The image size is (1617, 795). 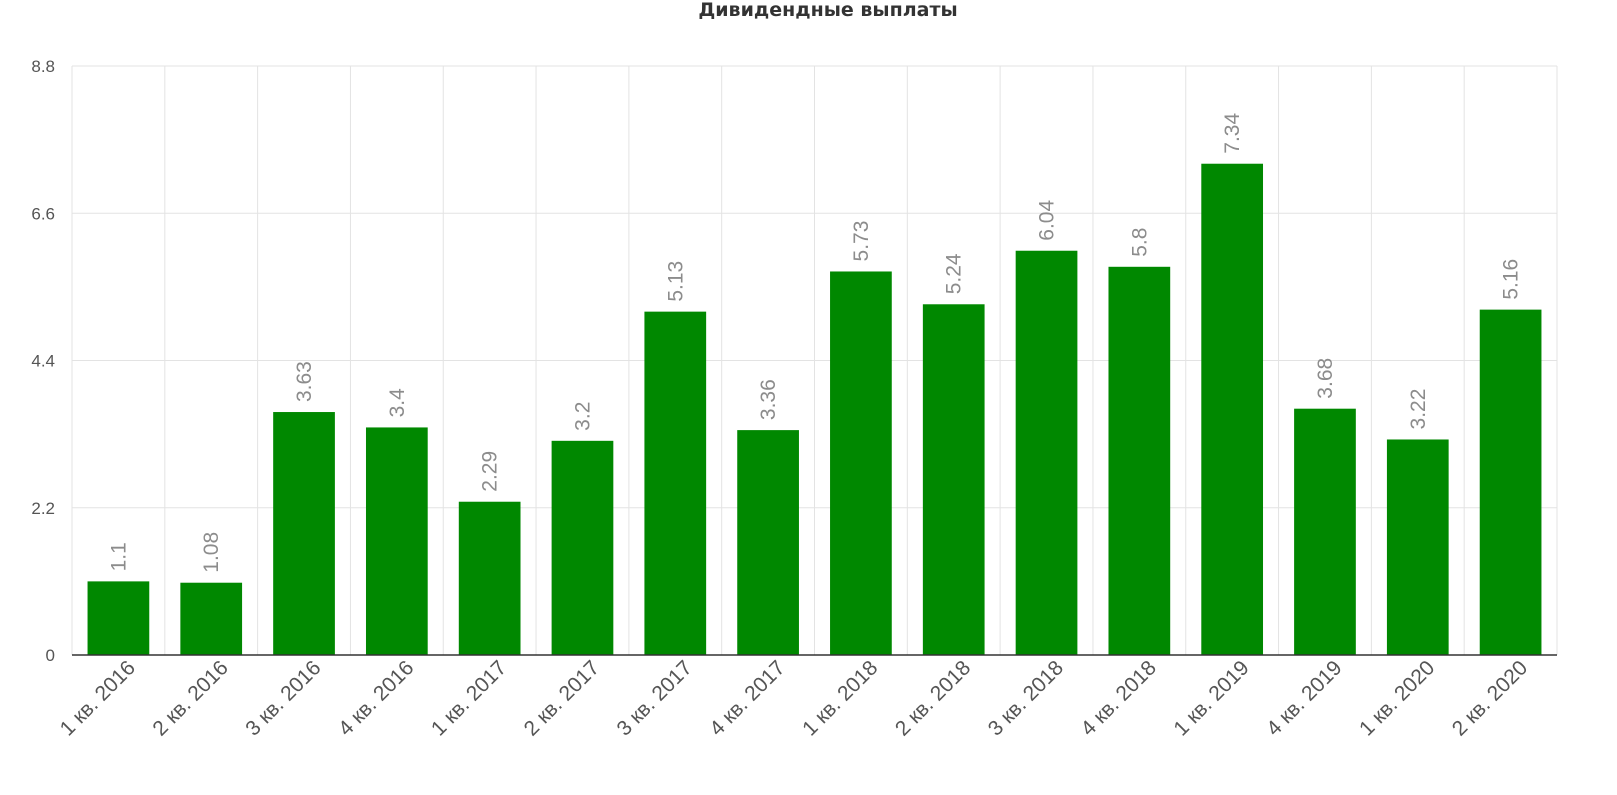 I want to click on y-tick-label: 8.8, so click(x=43, y=66).